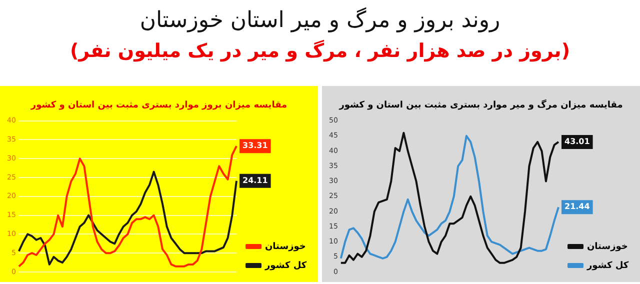  Describe the element at coordinates (255, 145) in the screenshot. I see `data-label: 33.31` at that location.